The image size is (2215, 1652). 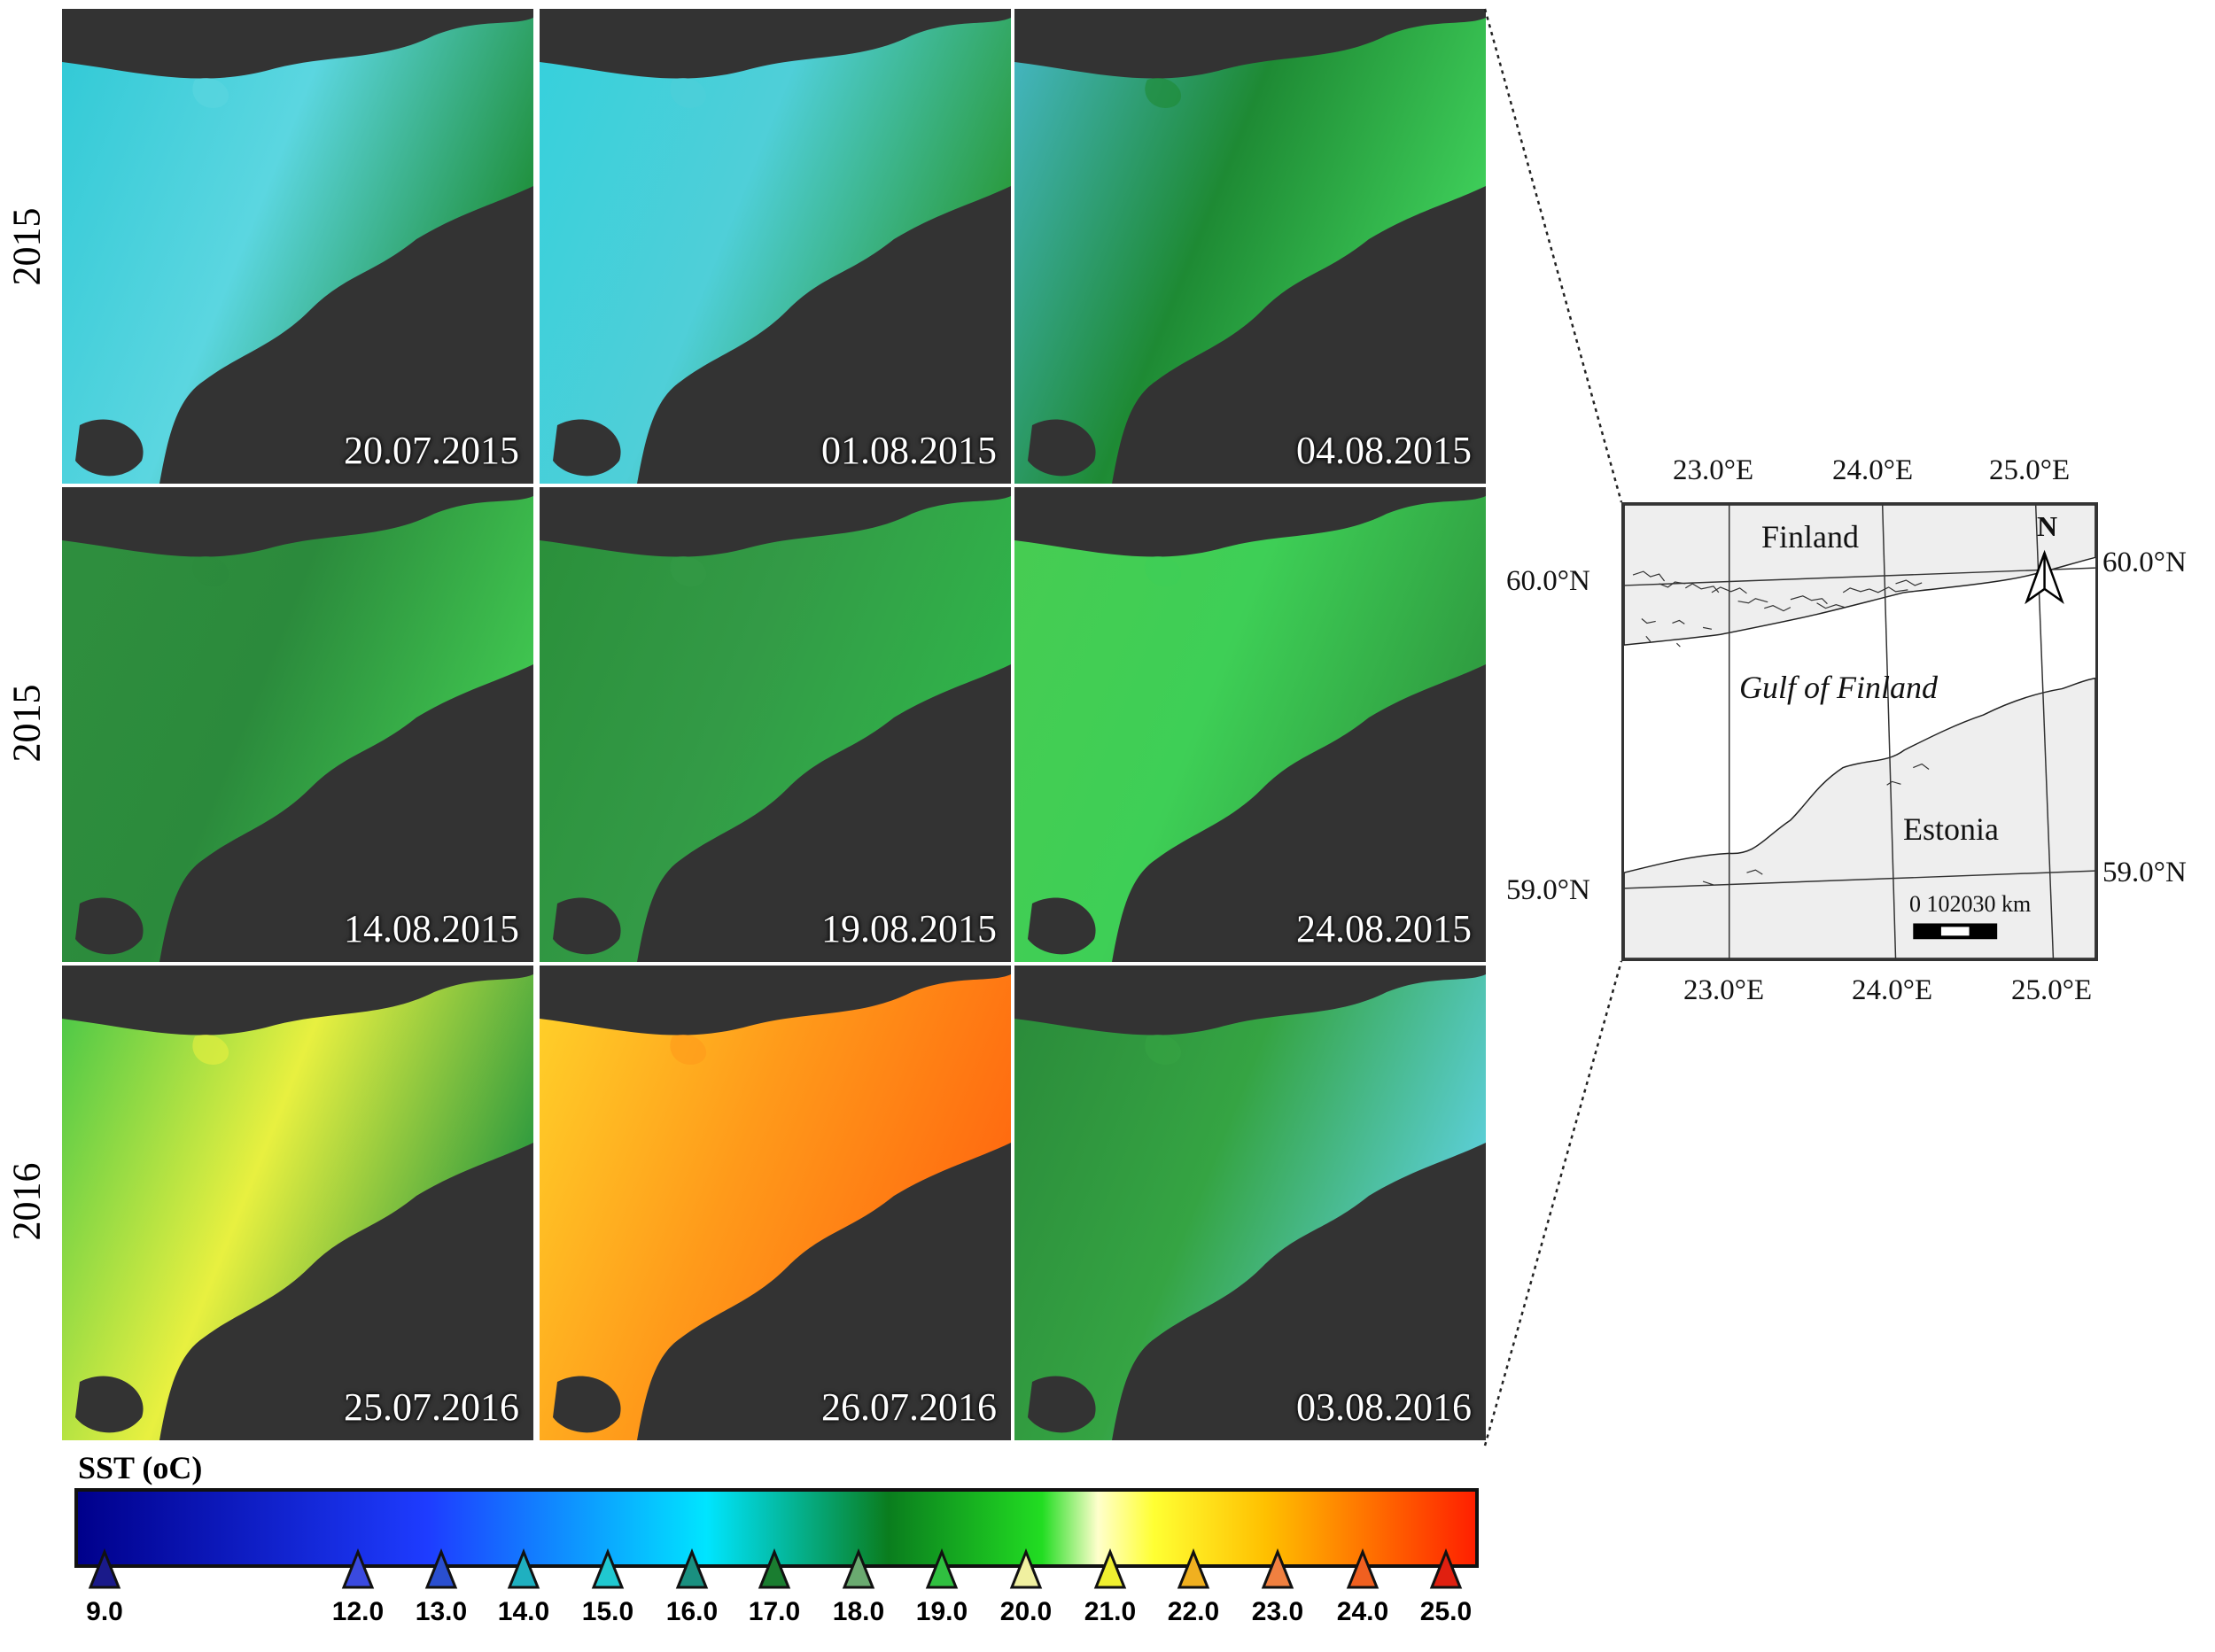 I want to click on tick-label: 25.0, so click(x=1446, y=1611).